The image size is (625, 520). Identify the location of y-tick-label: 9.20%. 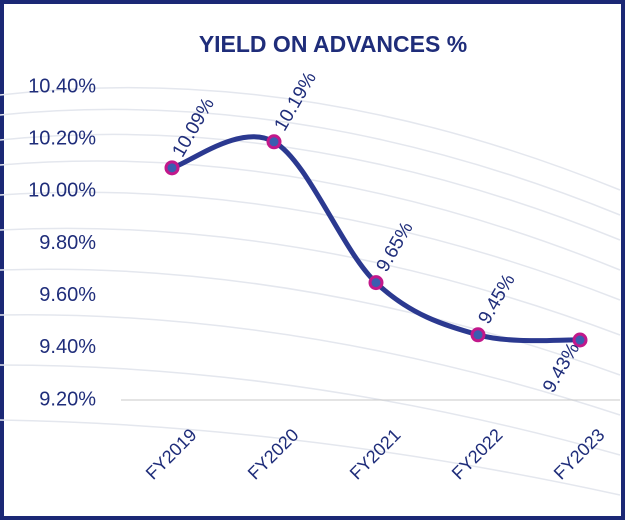
(67, 399).